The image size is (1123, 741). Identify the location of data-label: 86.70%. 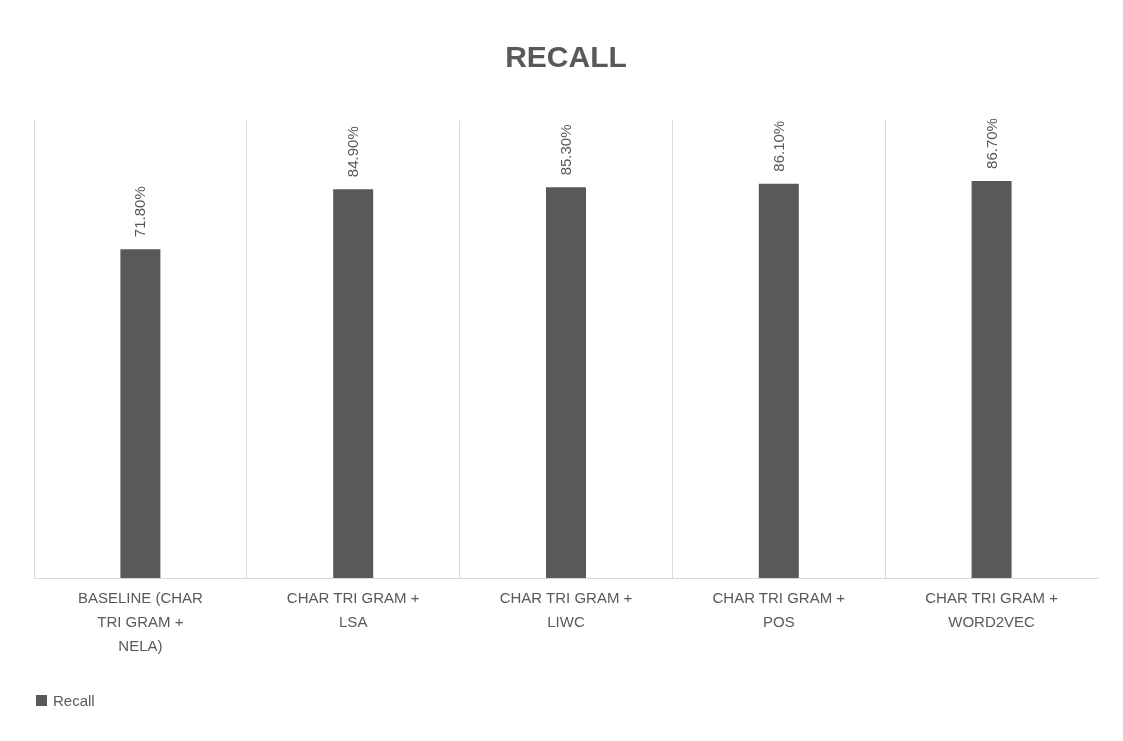
(991, 143).